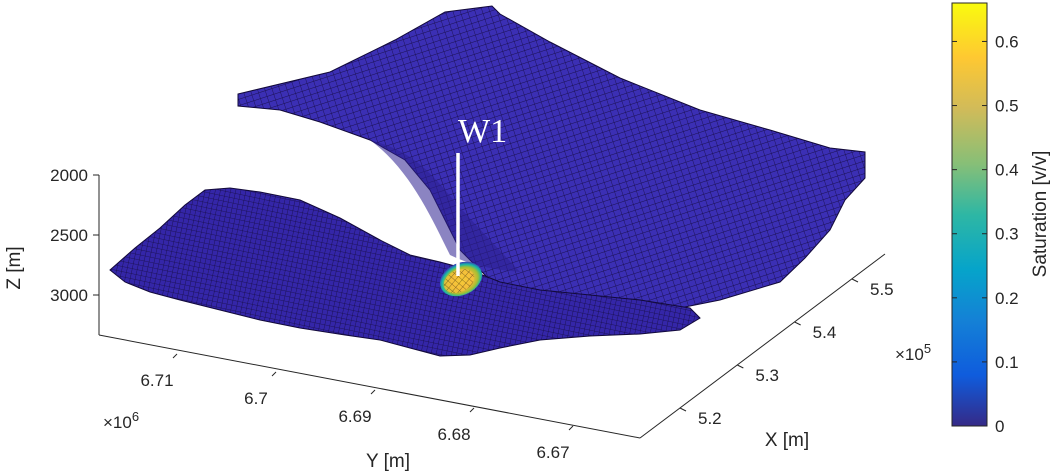 This screenshot has height=474, width=1052. What do you see at coordinates (913, 352) in the screenshot?
I see `x-axis-multiplier: ×10⁵` at bounding box center [913, 352].